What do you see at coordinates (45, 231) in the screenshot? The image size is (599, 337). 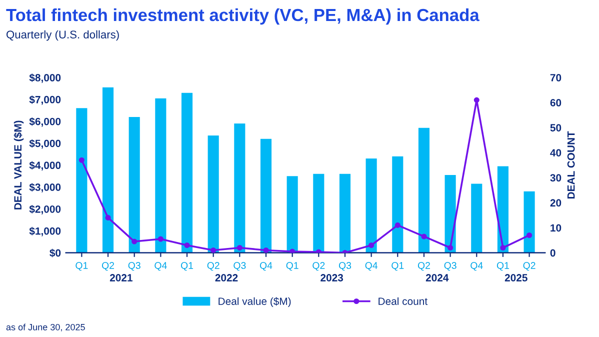 I see `y-tick-label: $1,000` at bounding box center [45, 231].